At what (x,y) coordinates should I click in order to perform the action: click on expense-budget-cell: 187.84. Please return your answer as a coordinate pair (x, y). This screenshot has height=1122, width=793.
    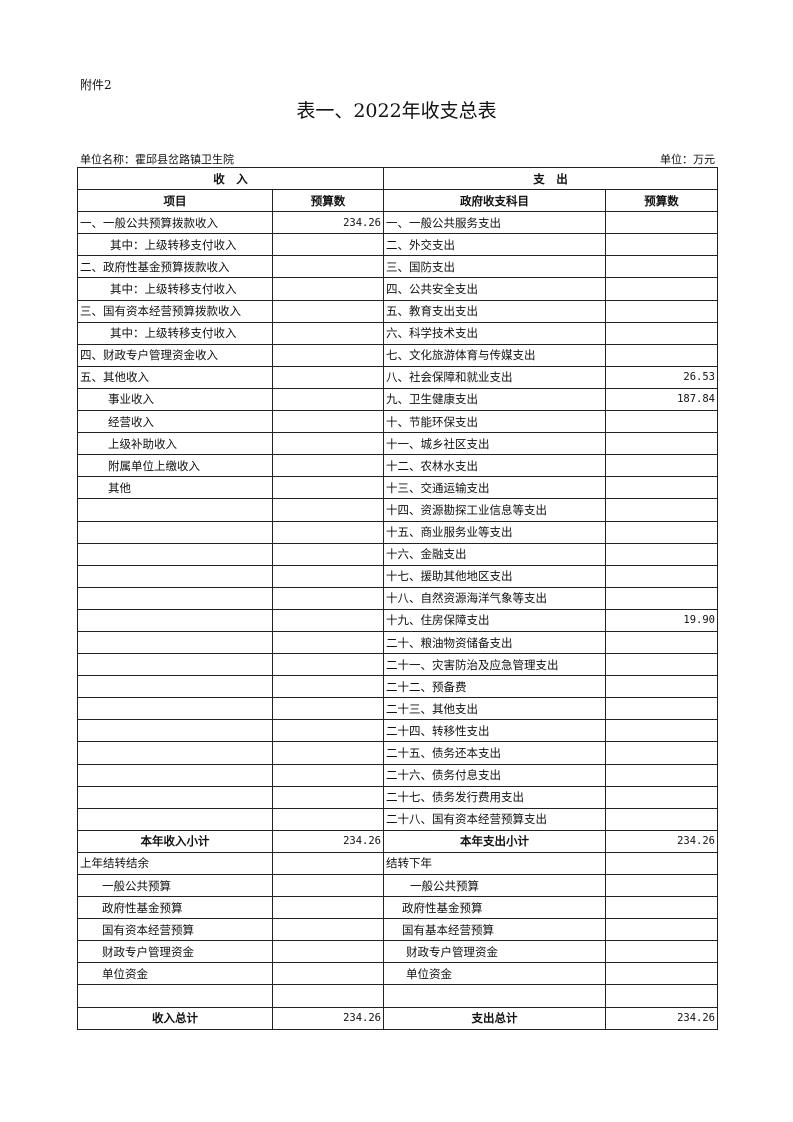
    Looking at the image, I should click on (661, 399).